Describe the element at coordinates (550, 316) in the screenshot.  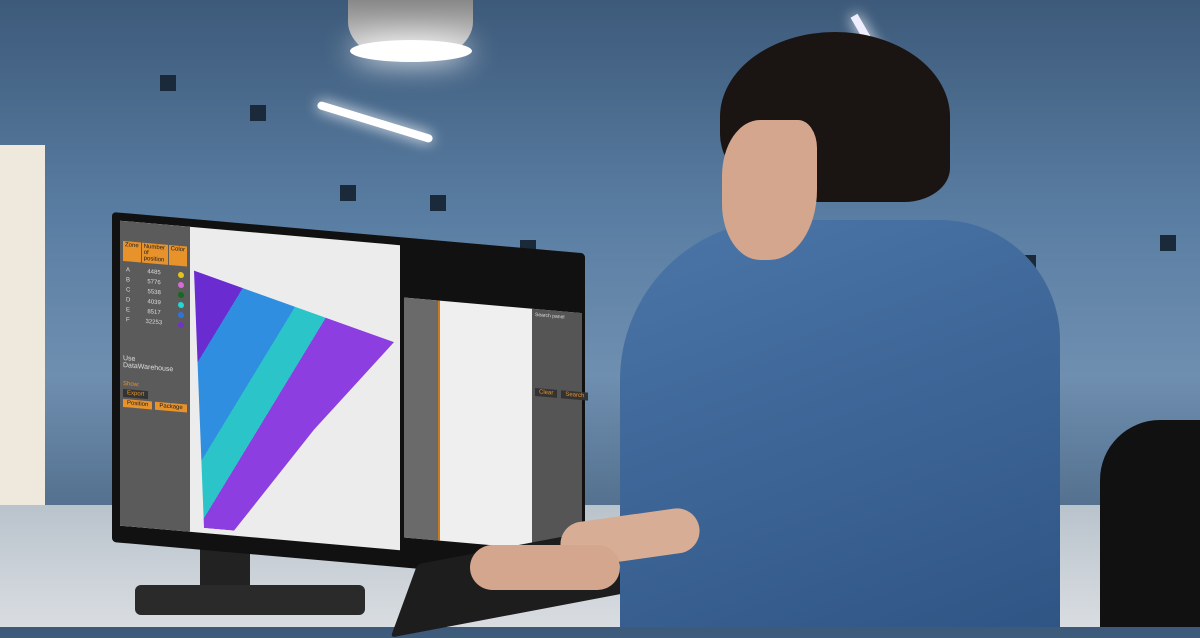
I see `search-panel-title: Search panel` at that location.